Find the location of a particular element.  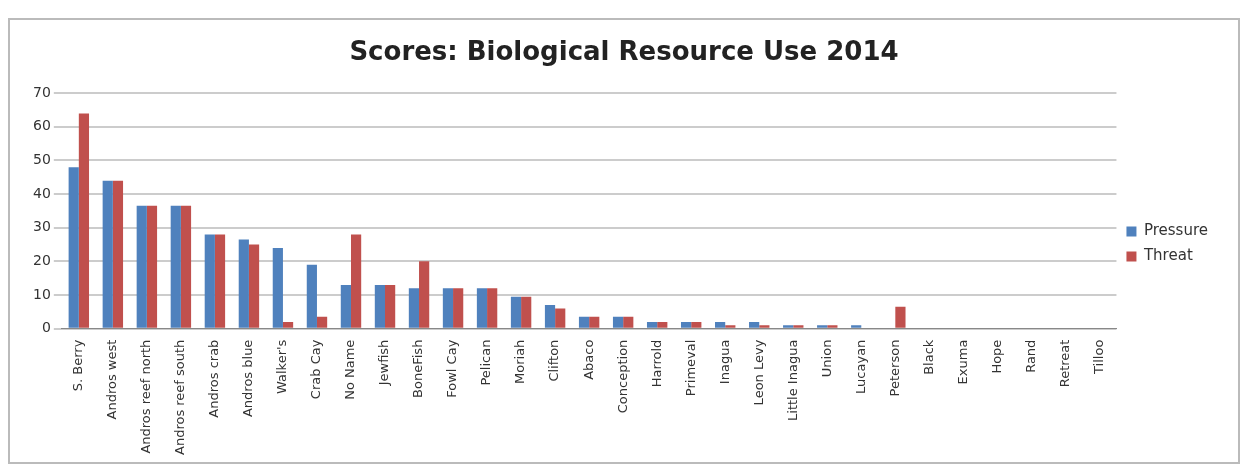

x-tick-label: Little Inagua is located at coordinates (792, 380).